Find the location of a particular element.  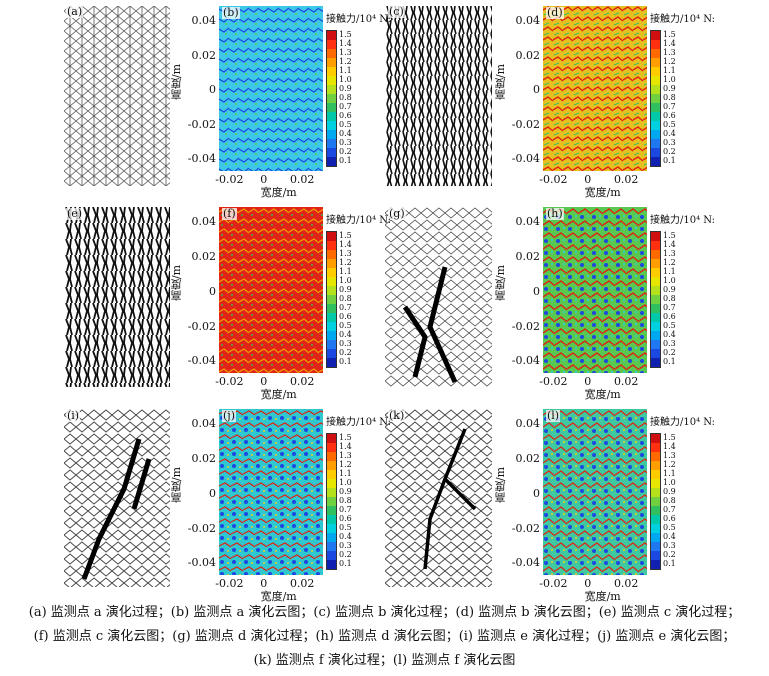

panel-label-g: (g) is located at coordinates (397, 213).